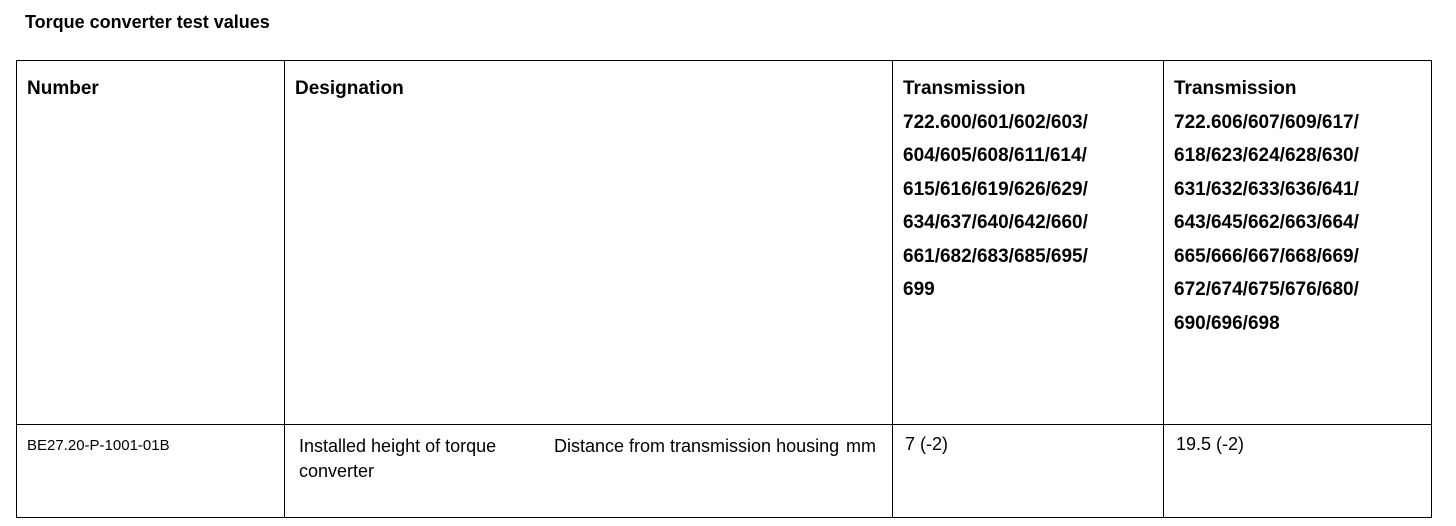 The height and width of the screenshot is (526, 1456). I want to click on designation-detail: Distance from transmission housing, so click(697, 446).